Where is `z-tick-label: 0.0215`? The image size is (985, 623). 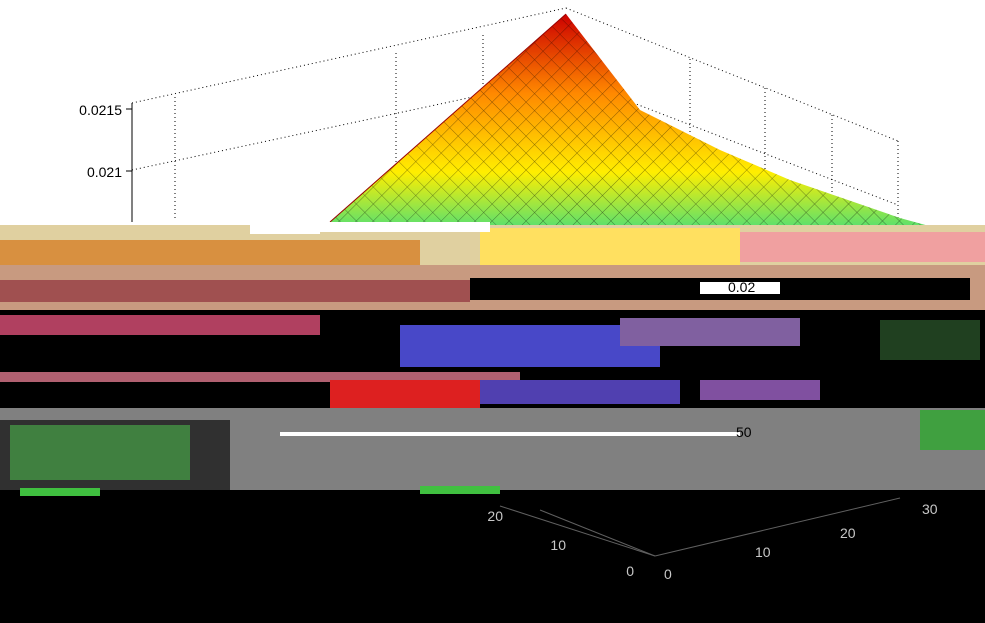 z-tick-label: 0.0215 is located at coordinates (100, 110).